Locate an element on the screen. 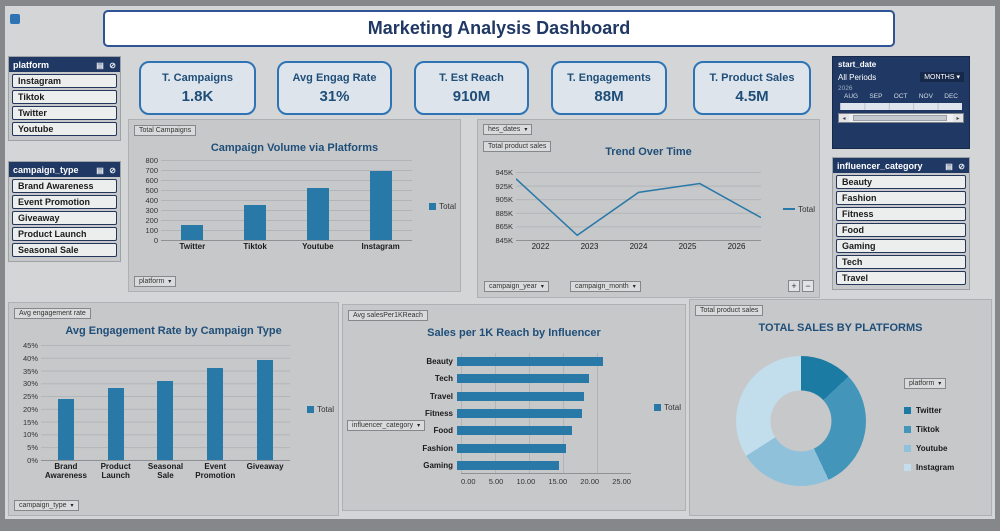 The width and height of the screenshot is (1000, 531). slicer-item-travel: Travel is located at coordinates (901, 278).